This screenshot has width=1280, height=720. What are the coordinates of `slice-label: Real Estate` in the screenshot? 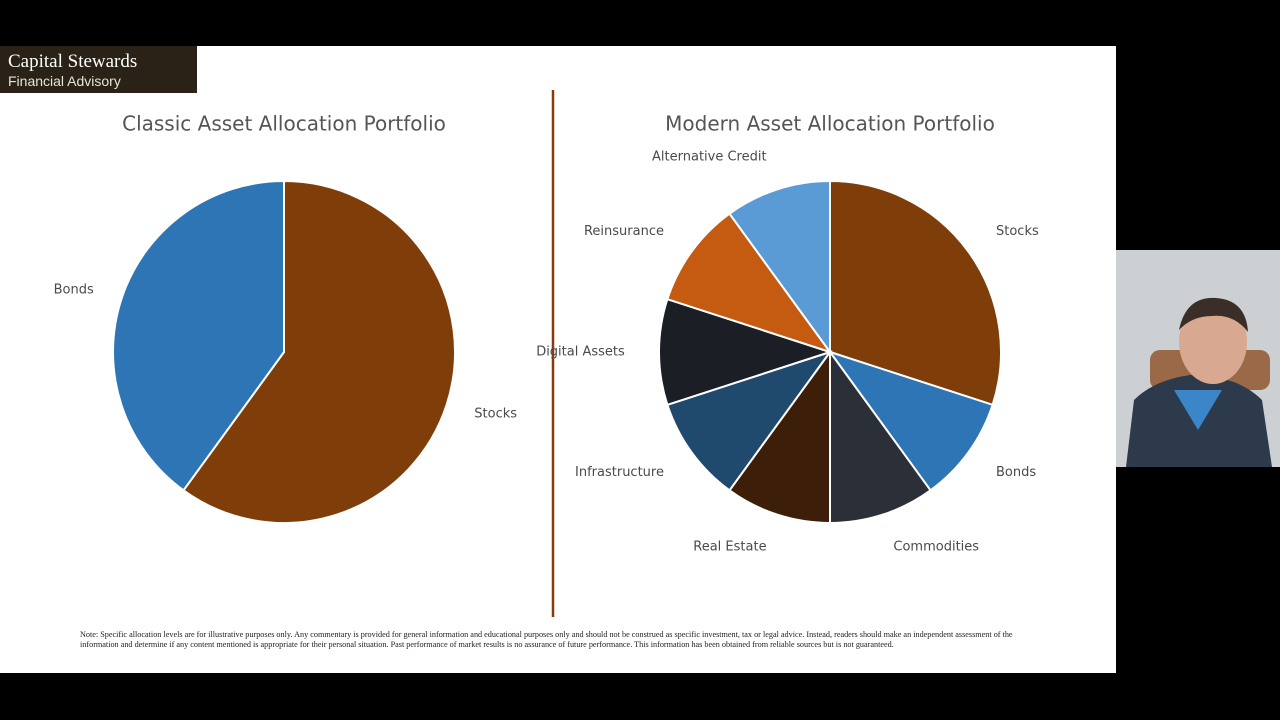 It's located at (729, 547).